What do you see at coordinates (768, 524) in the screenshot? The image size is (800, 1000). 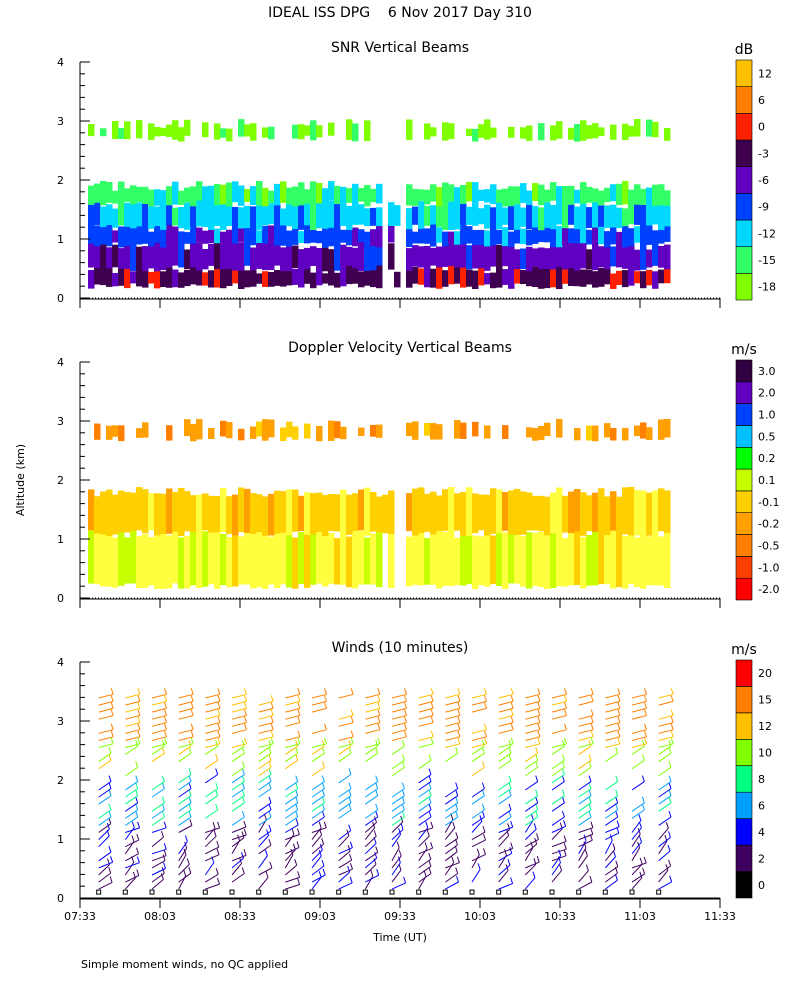 I see `colorbar-label: -0.2` at bounding box center [768, 524].